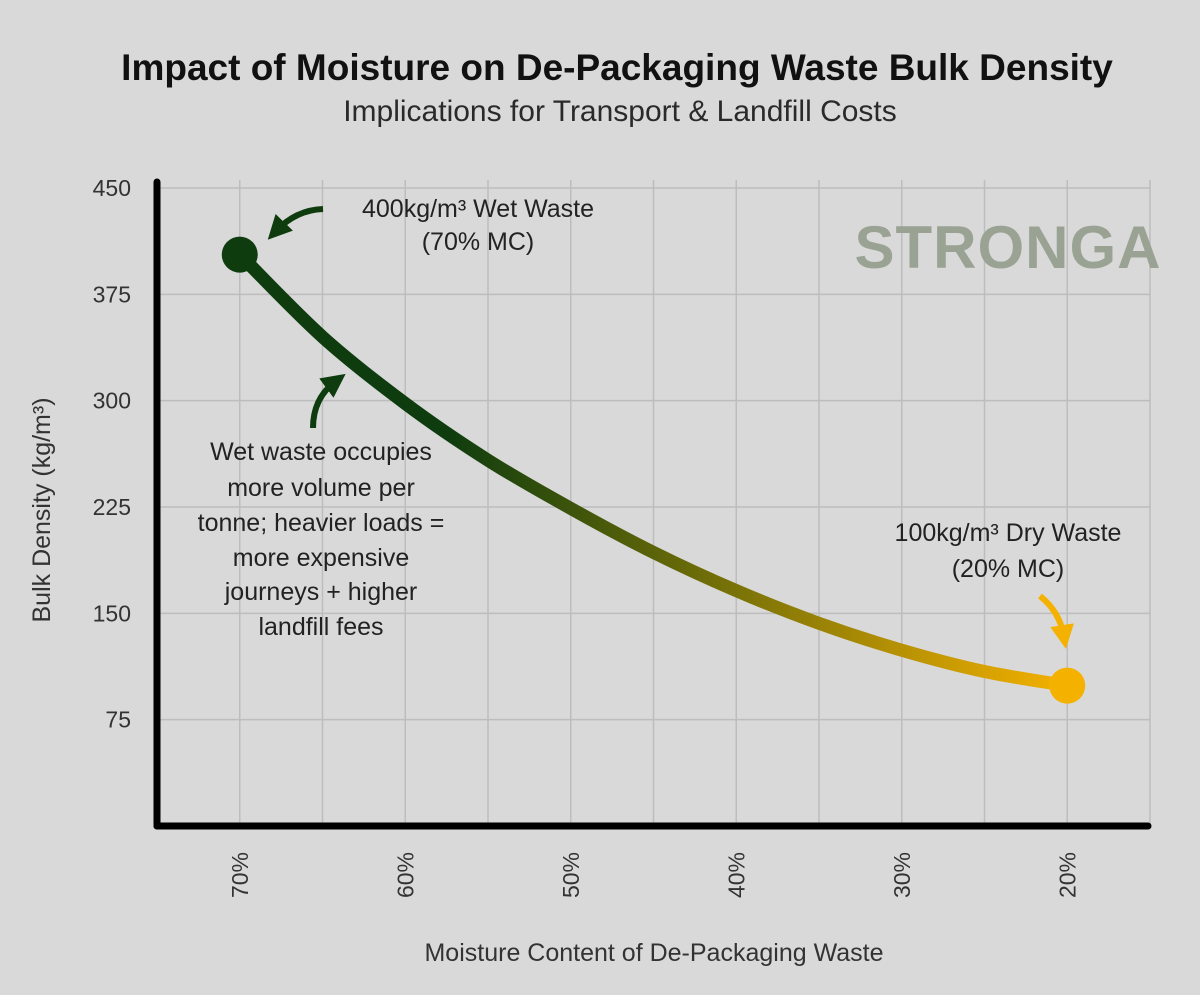  What do you see at coordinates (902, 875) in the screenshot?
I see `x-tick-label: 30%` at bounding box center [902, 875].